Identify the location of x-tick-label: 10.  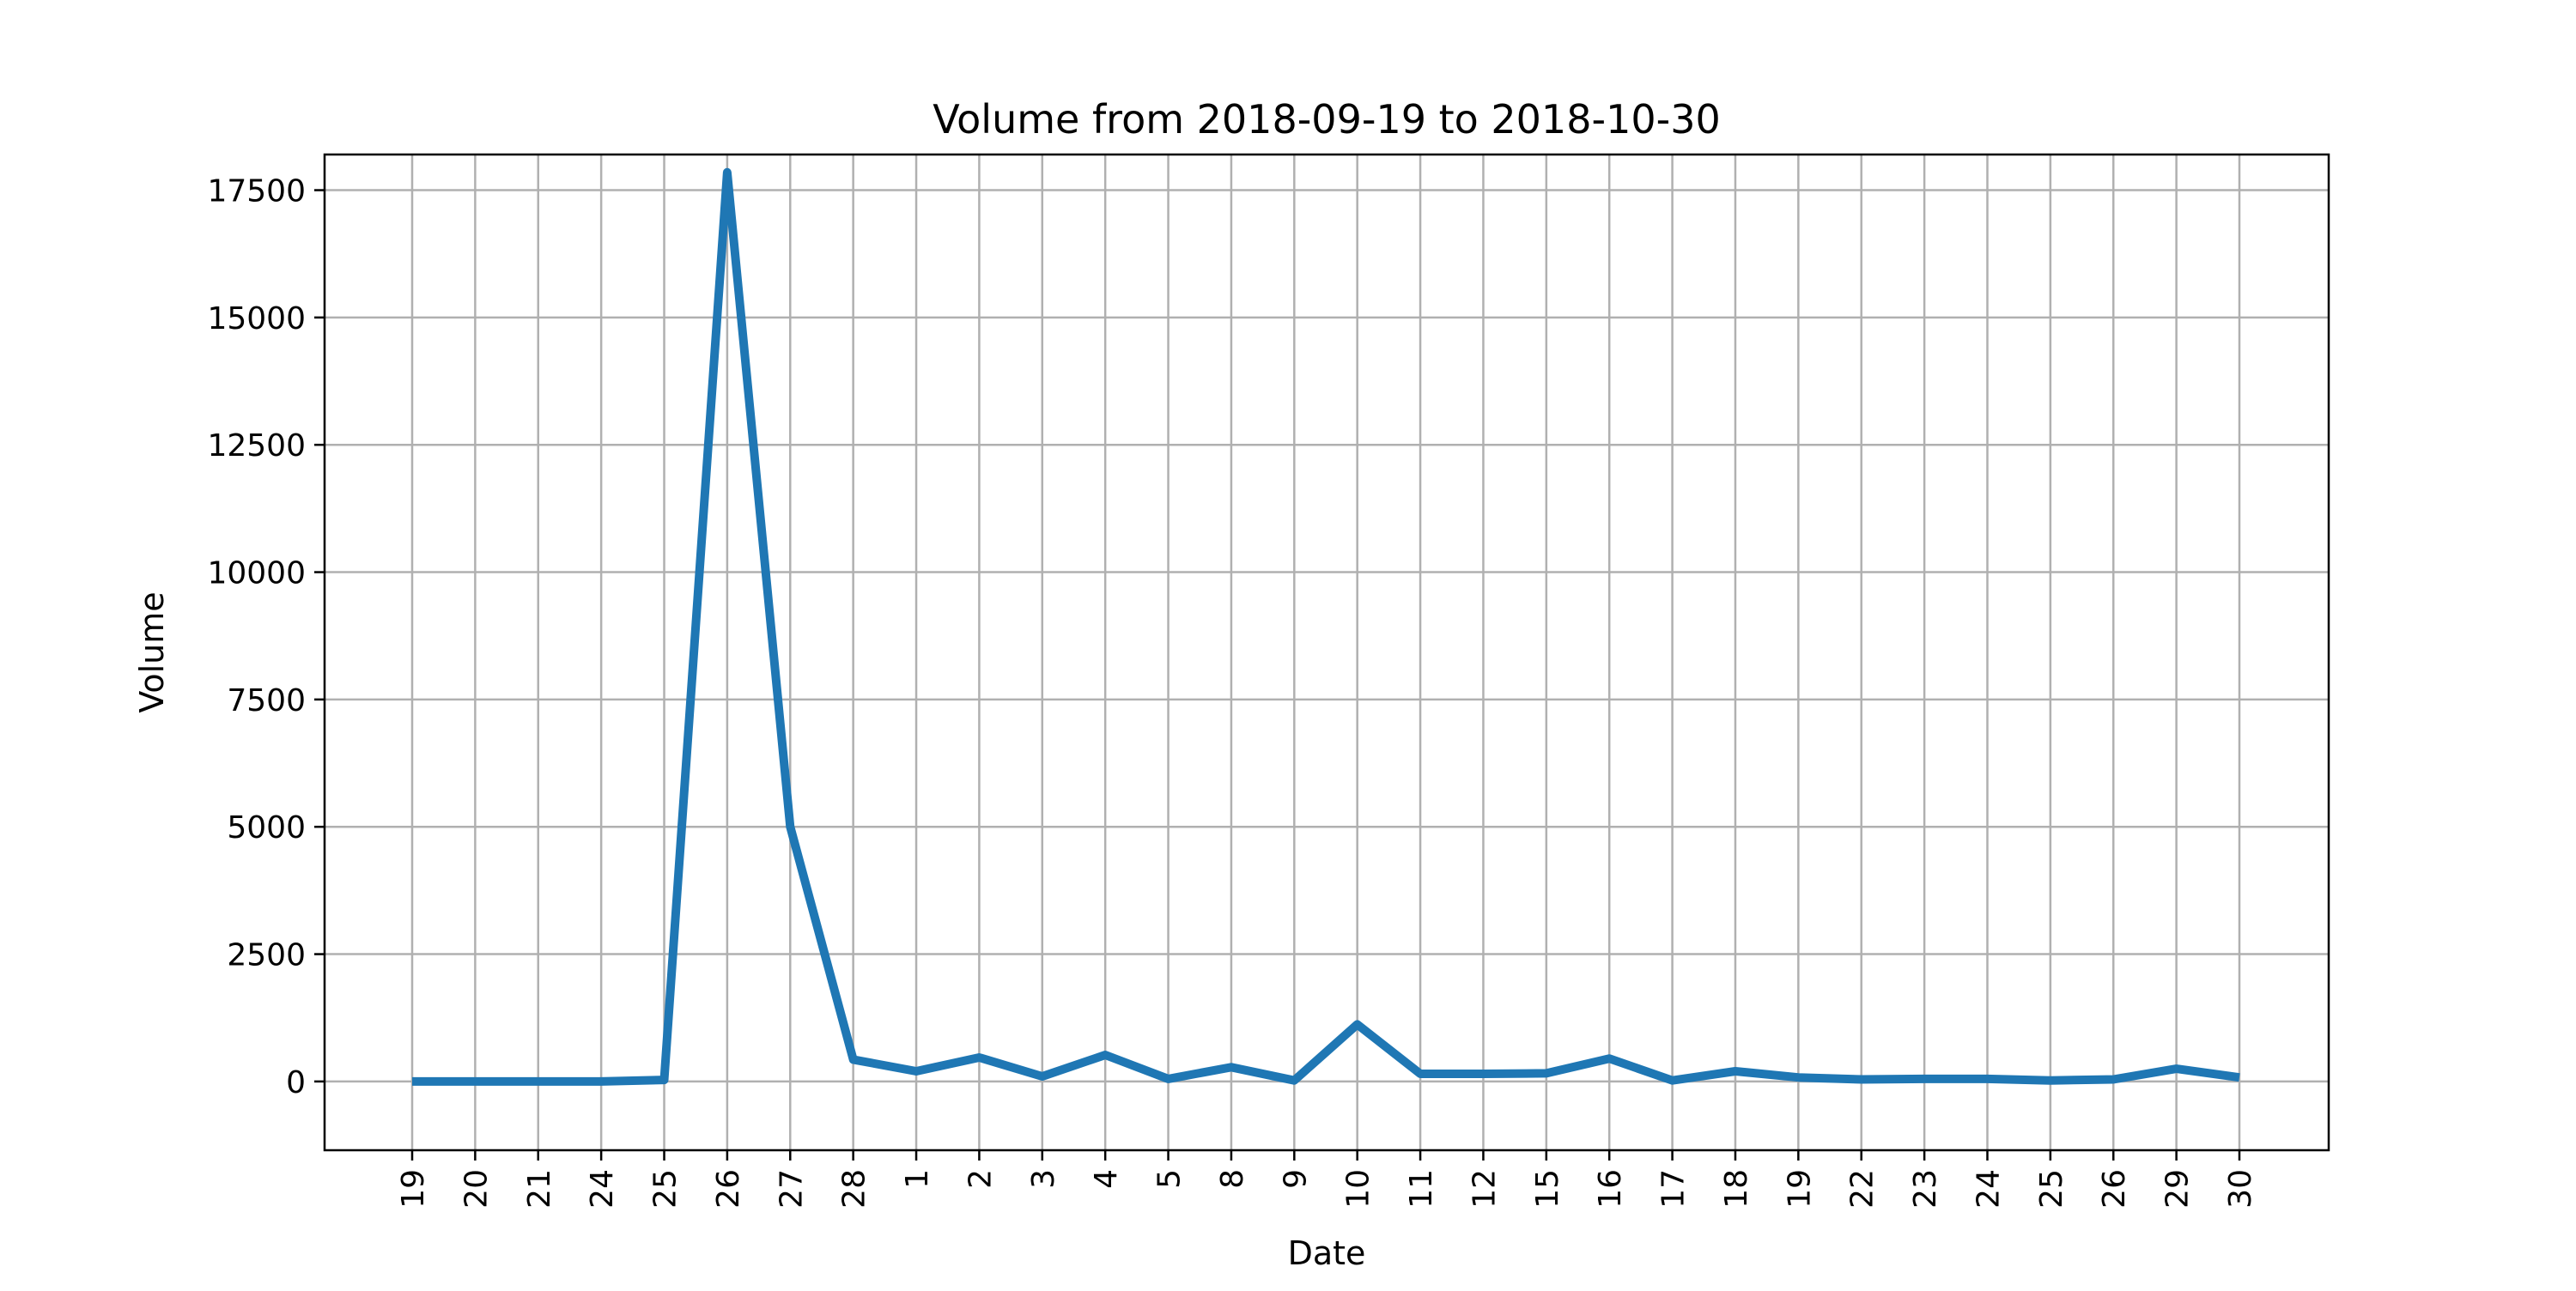
(1358, 1189).